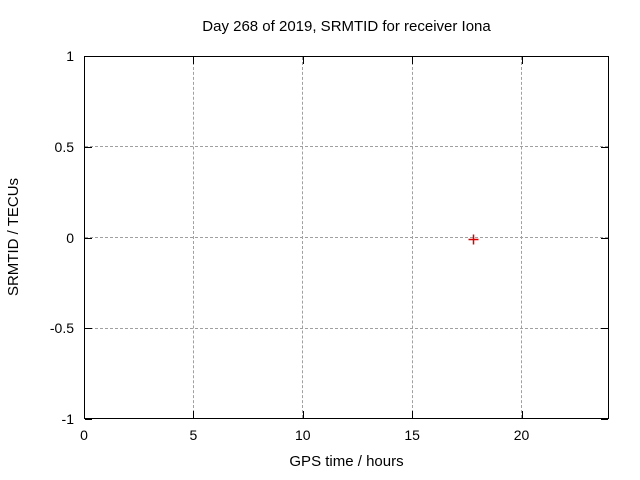  Describe the element at coordinates (70, 56) in the screenshot. I see `y-tick-label: 1` at that location.